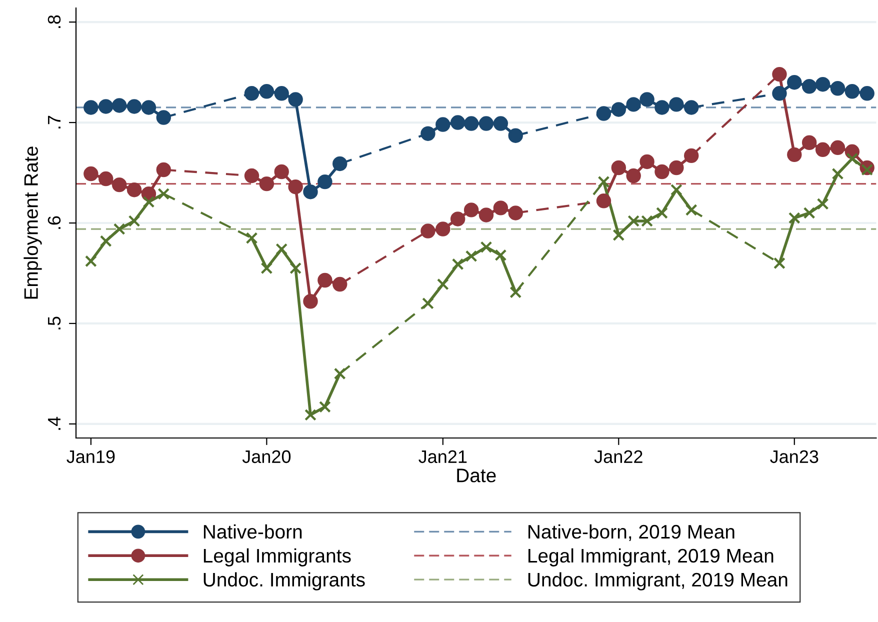  What do you see at coordinates (54, 423) in the screenshot?
I see `y-tick-label: .4` at bounding box center [54, 423].